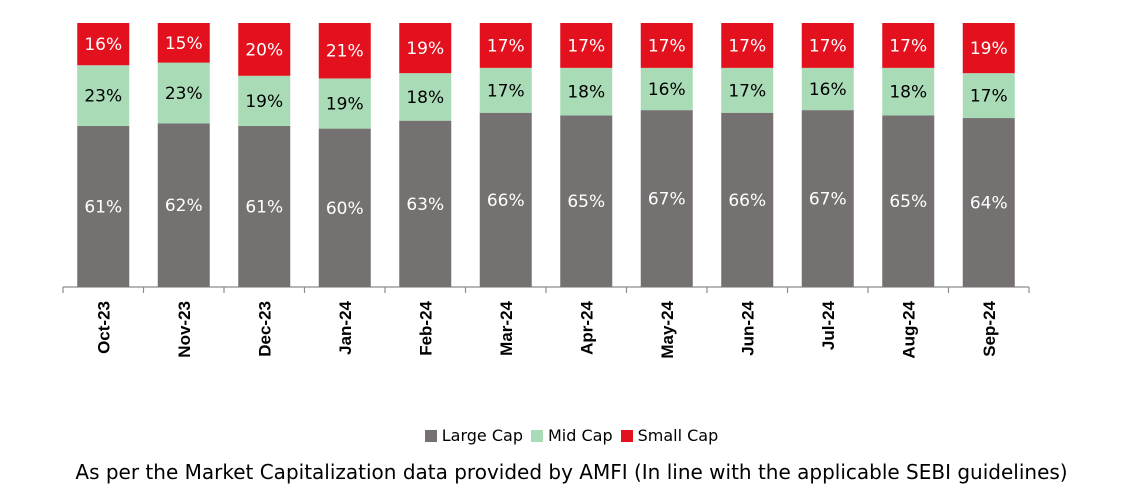 This screenshot has width=1143, height=504. What do you see at coordinates (345, 327) in the screenshot?
I see `x-tick-label: Jan-24` at bounding box center [345, 327].